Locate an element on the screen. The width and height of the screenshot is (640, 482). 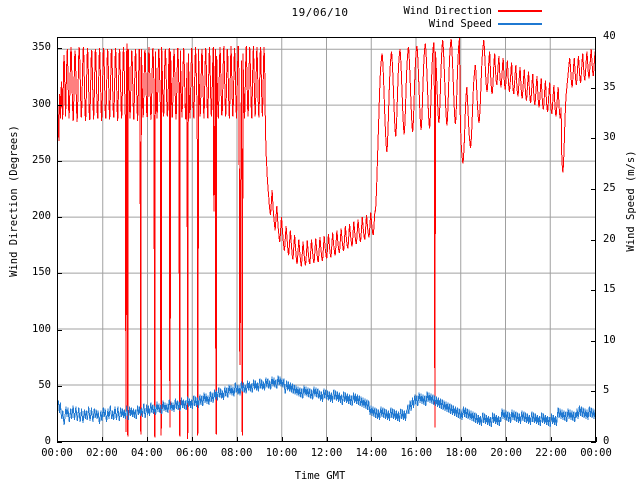
x-tick-06:00-3: 06:00 is located at coordinates (191, 453).